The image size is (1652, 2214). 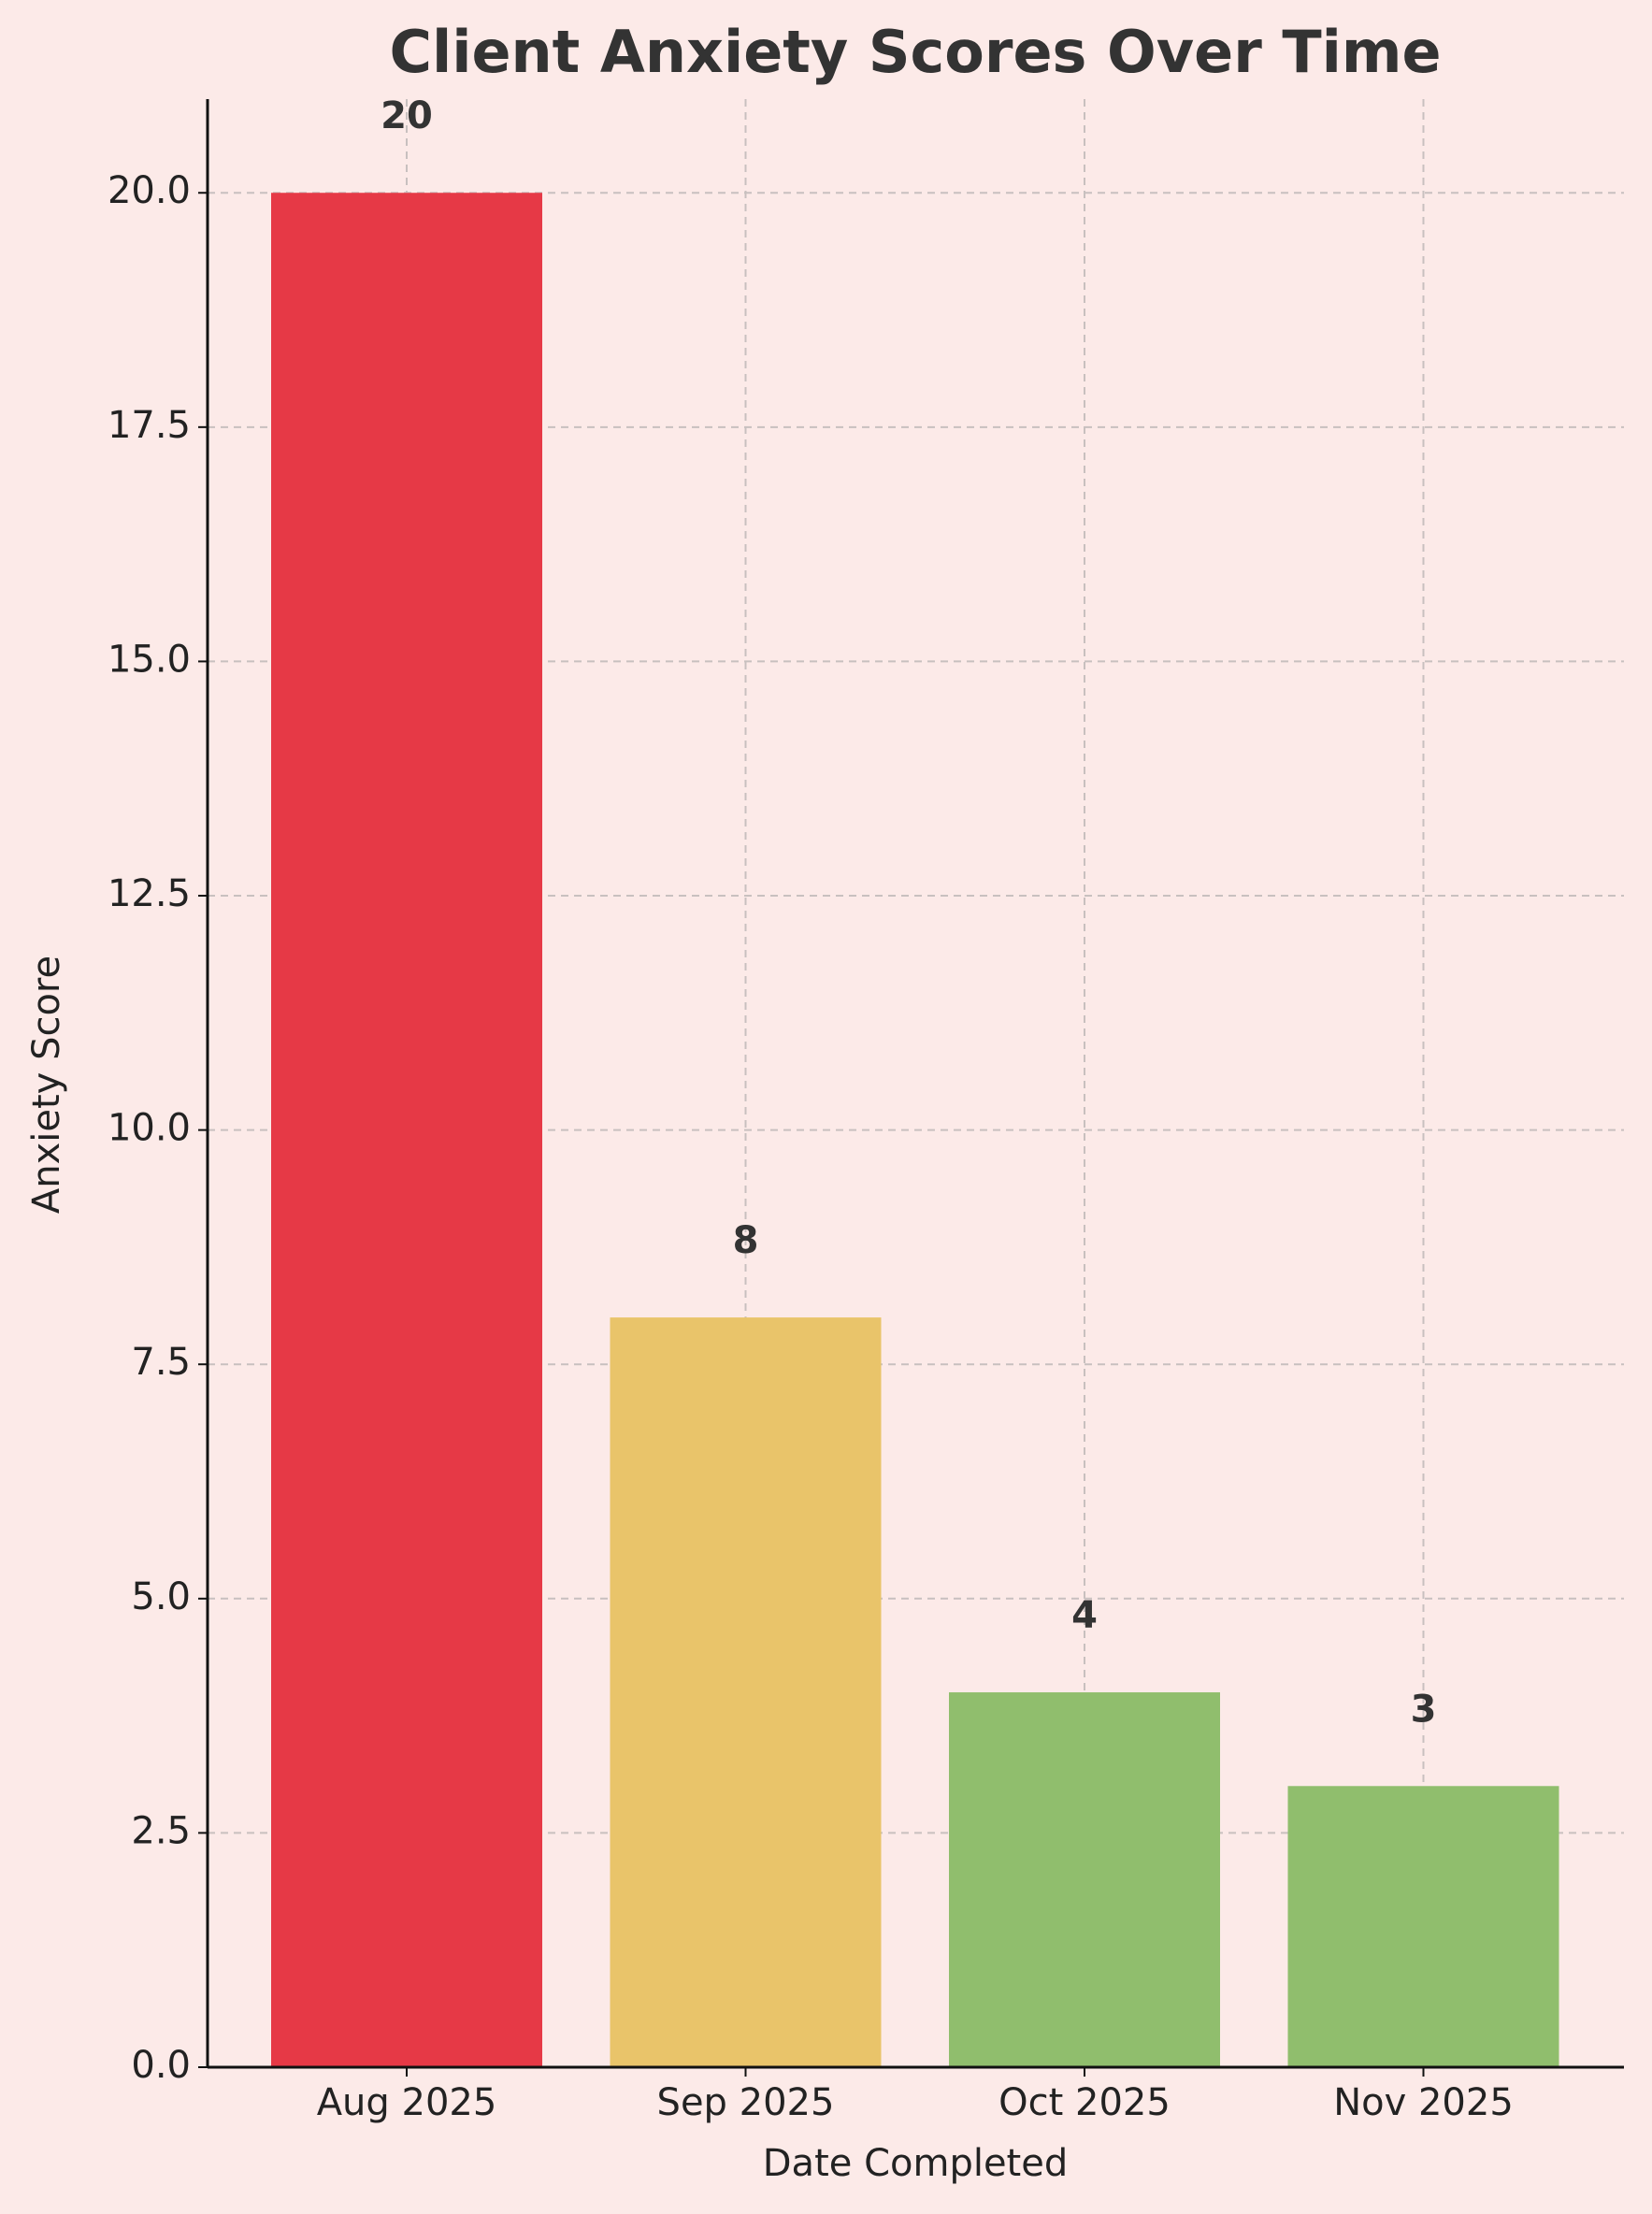 What do you see at coordinates (1424, 1709) in the screenshot?
I see `value-label: 3` at bounding box center [1424, 1709].